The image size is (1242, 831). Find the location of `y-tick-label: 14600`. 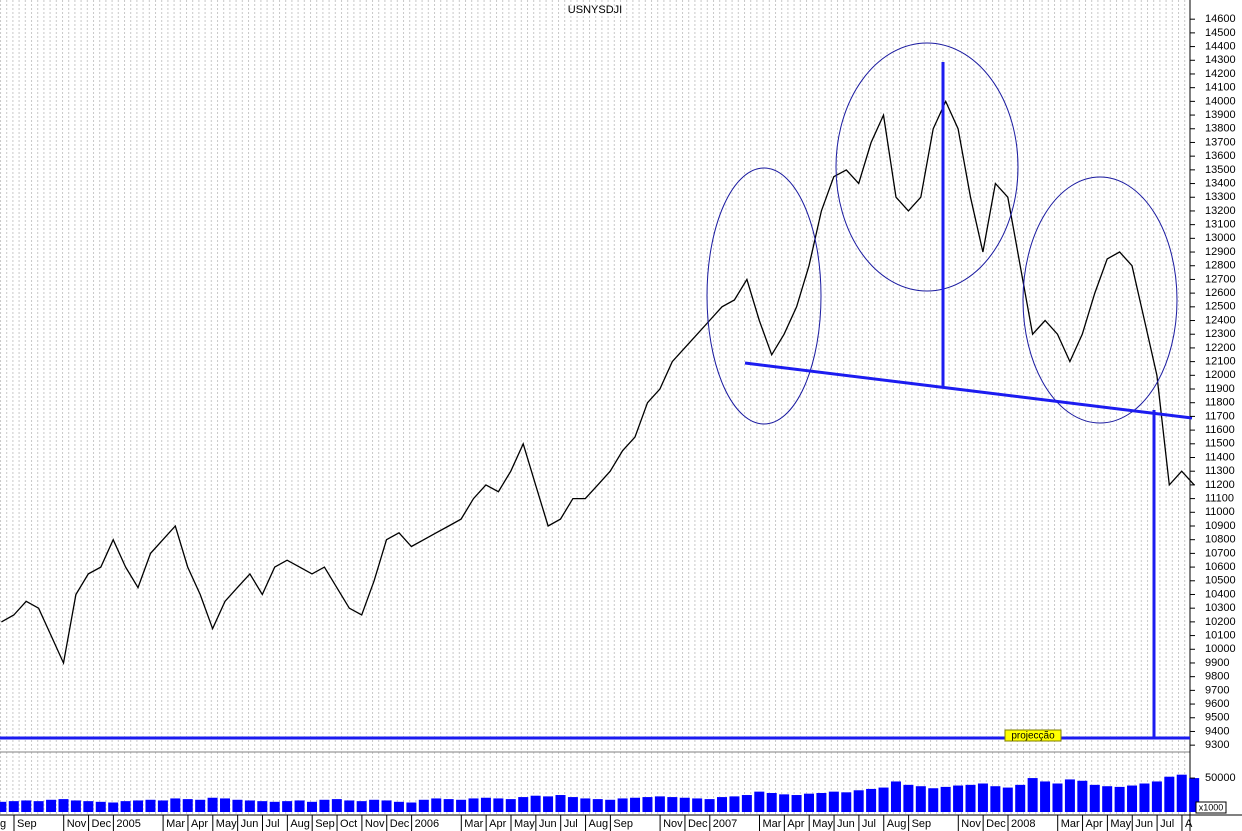

y-tick-label: 14600 is located at coordinates (1220, 19).